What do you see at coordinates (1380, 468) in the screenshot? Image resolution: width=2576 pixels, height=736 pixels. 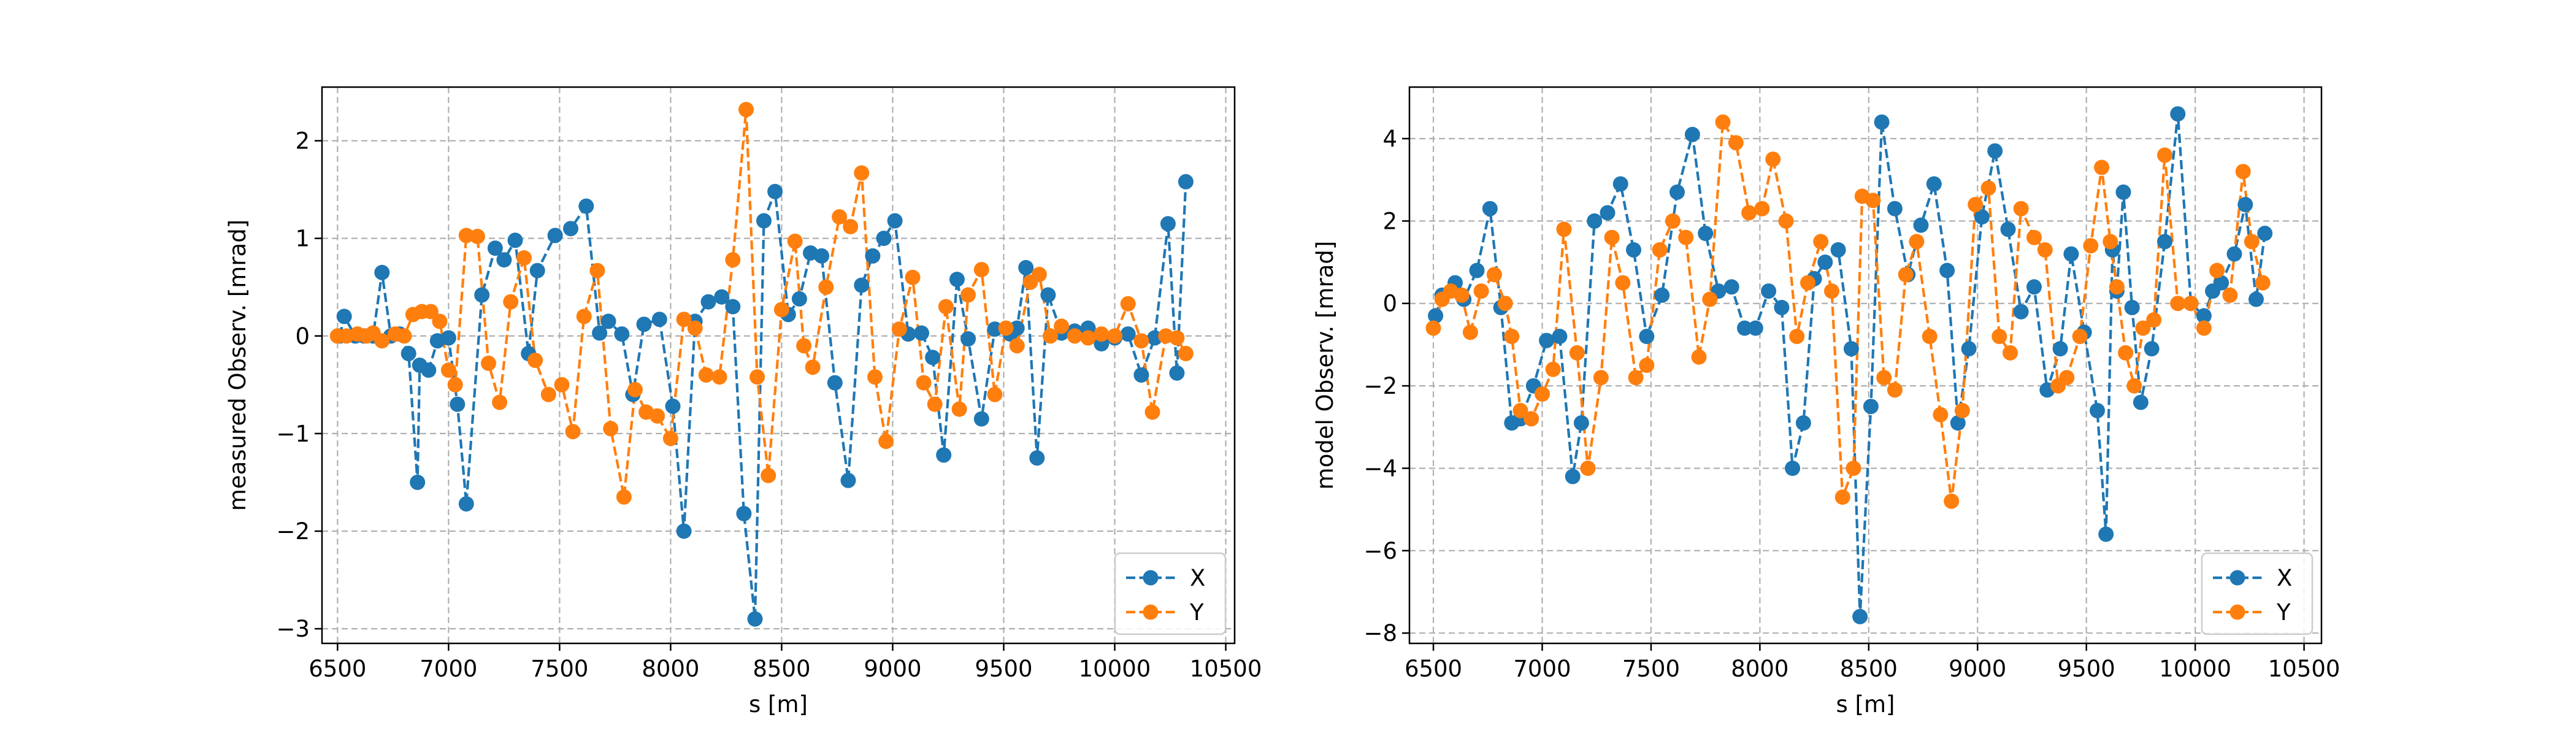 I see `y-tick-label: −4` at bounding box center [1380, 468].